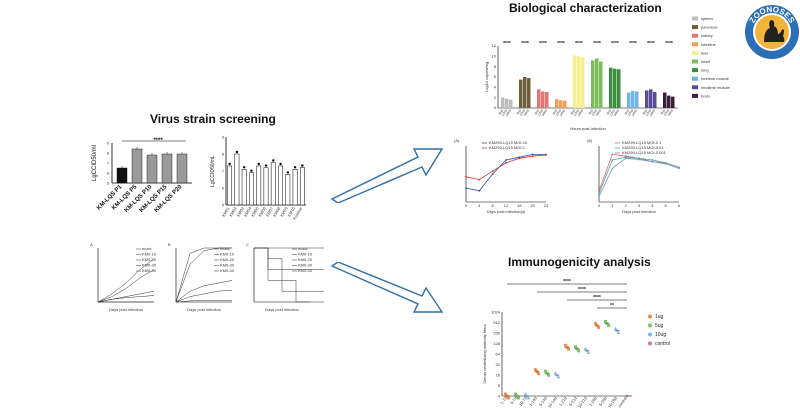 The height and width of the screenshot is (418, 800). Describe the element at coordinates (659, 317) in the screenshot. I see `legend-label: 1ug` at that location.